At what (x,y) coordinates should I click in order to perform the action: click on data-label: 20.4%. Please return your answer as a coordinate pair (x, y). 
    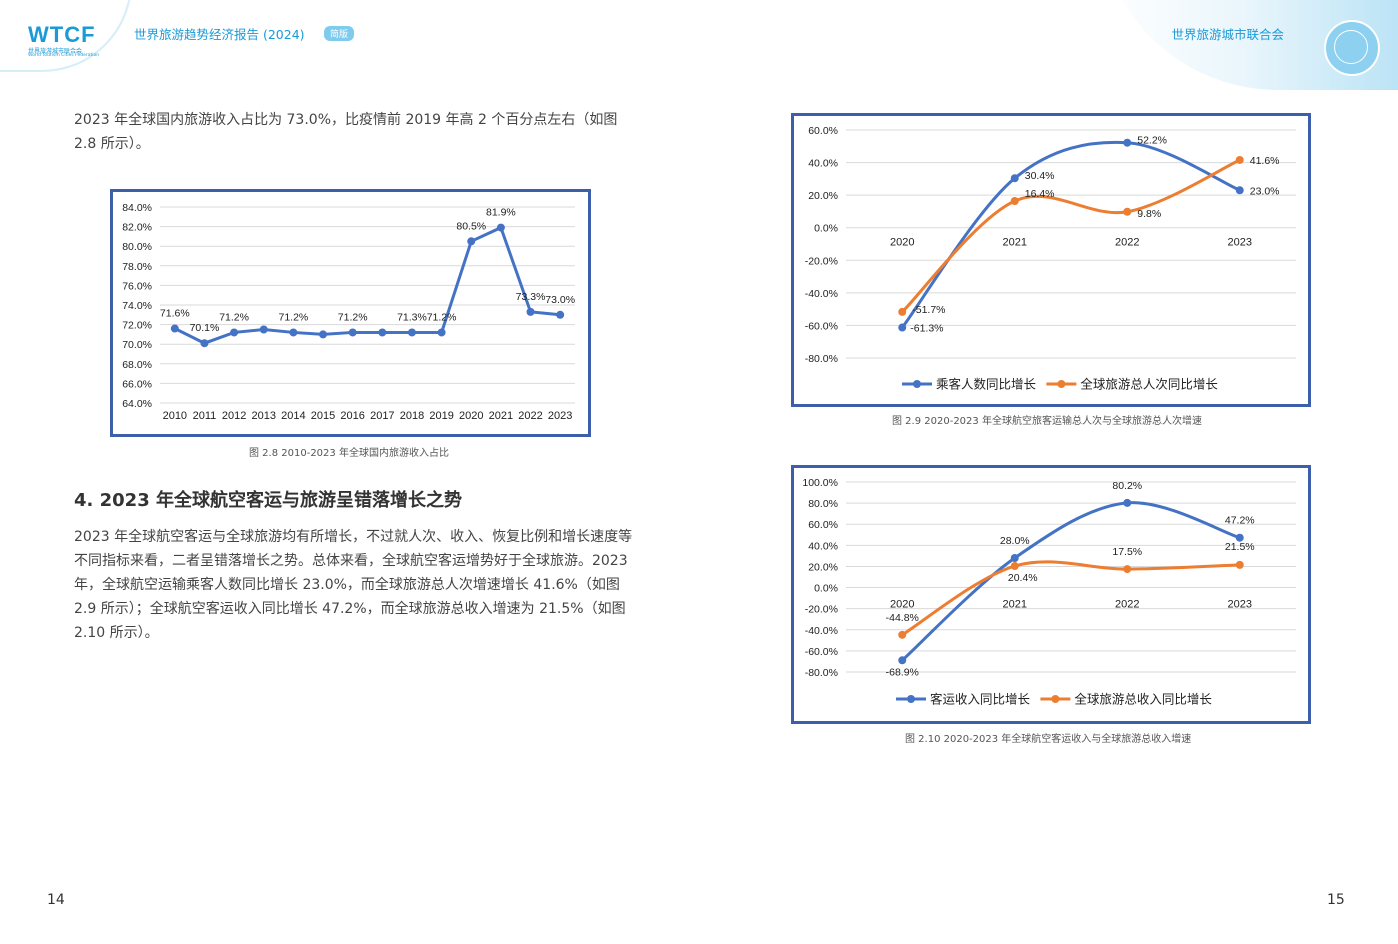
    Looking at the image, I should click on (1023, 578).